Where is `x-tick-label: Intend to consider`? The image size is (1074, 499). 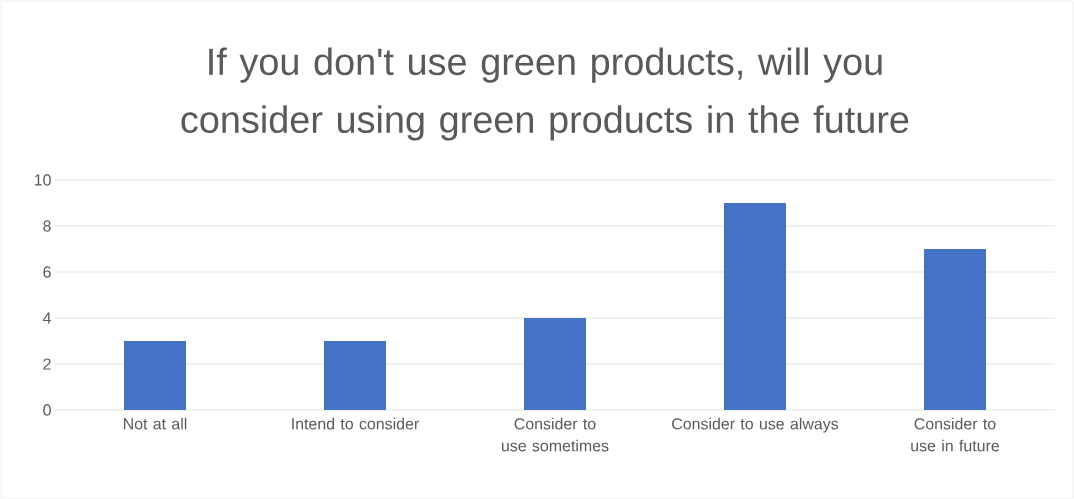 x-tick-label: Intend to consider is located at coordinates (355, 423).